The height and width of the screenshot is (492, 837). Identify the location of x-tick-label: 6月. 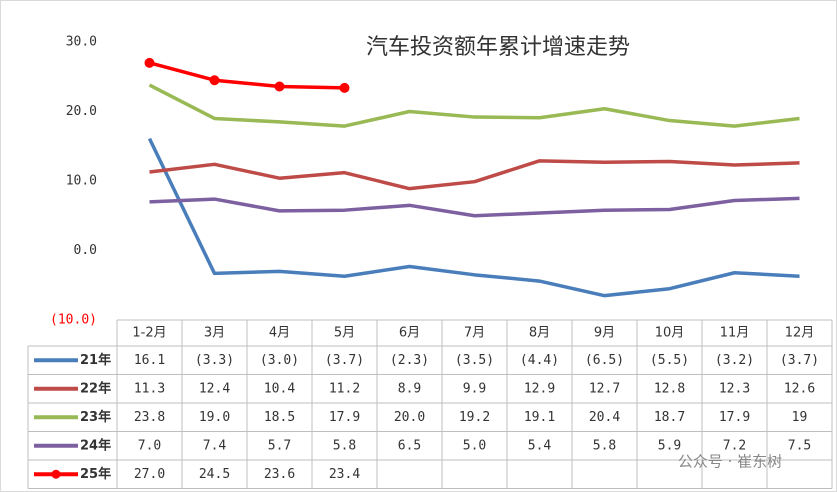
(409, 333).